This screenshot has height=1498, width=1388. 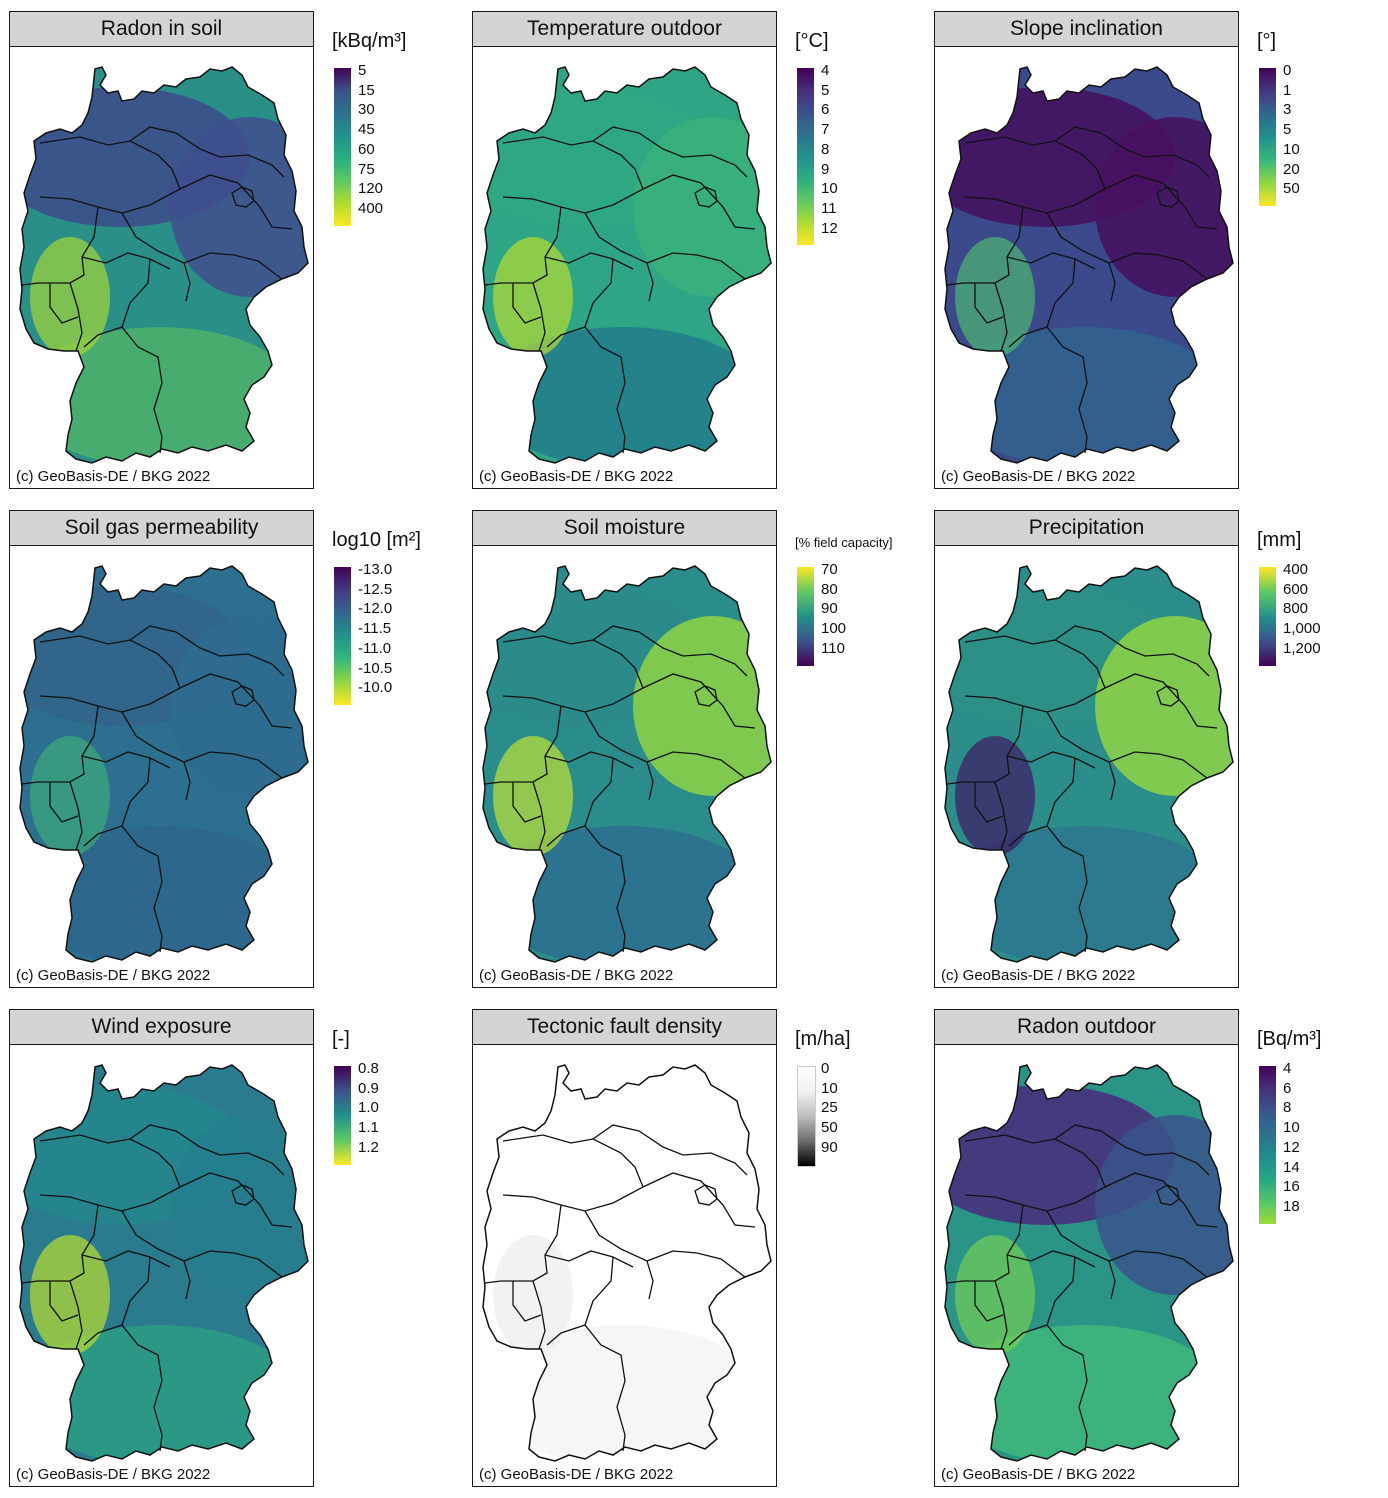 What do you see at coordinates (1322, 160) in the screenshot?
I see `legend-slope-inclination: [°] 0 1 3 5 10 20 50` at bounding box center [1322, 160].